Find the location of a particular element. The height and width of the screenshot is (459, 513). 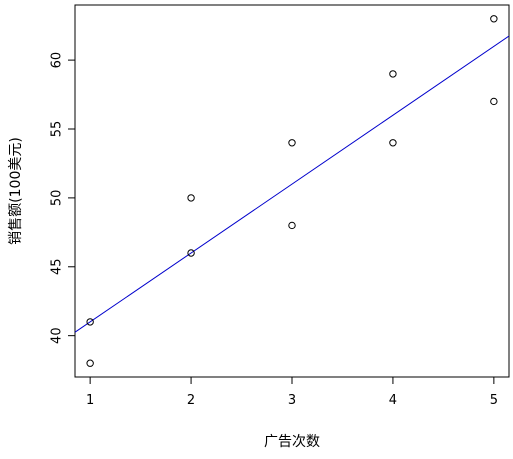

x-tick-label: 3 is located at coordinates (292, 400).